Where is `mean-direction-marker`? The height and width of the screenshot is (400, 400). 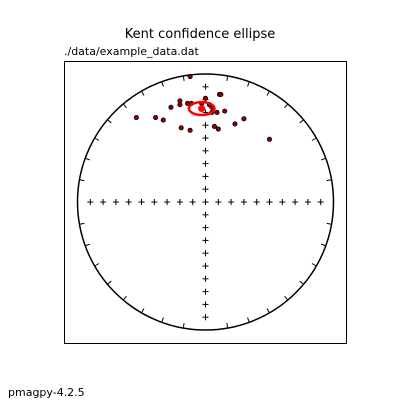 mean-direction-marker is located at coordinates (202, 109).